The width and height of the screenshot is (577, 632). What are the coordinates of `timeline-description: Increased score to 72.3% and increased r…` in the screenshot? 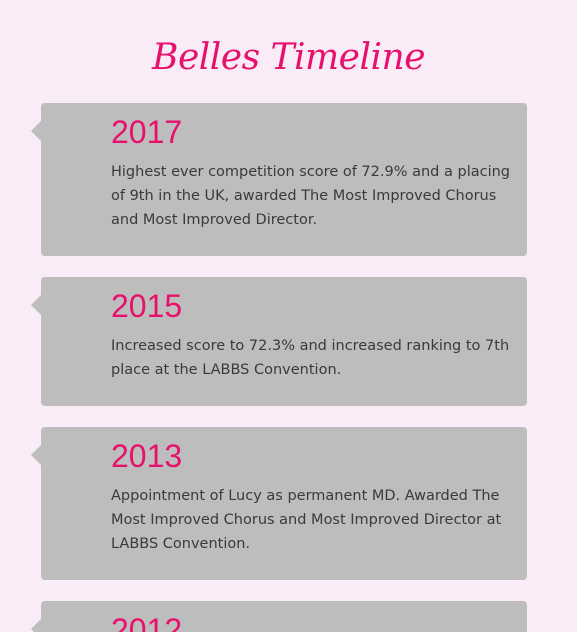 It's located at (310, 358).